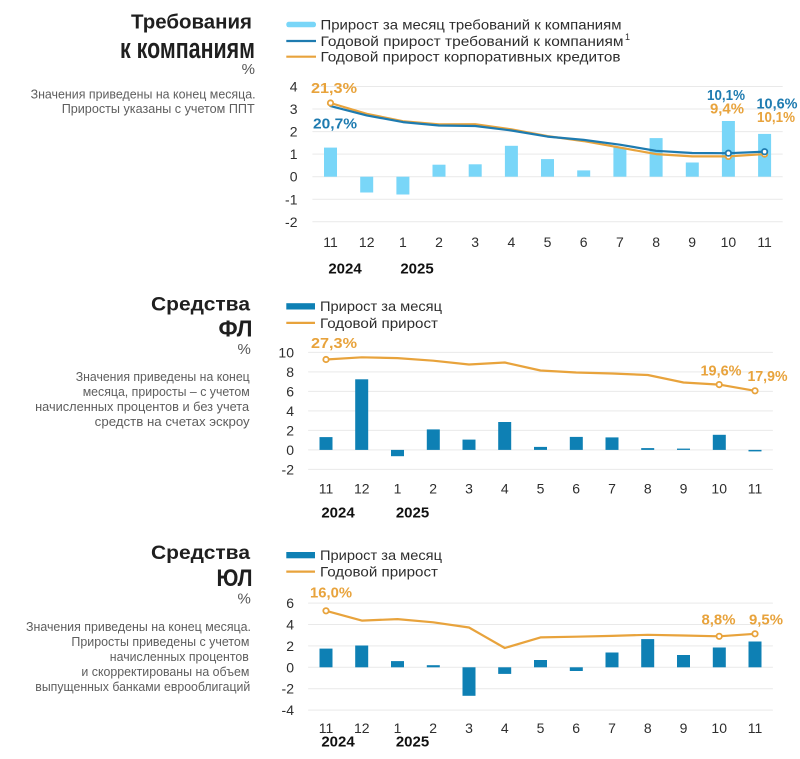 The width and height of the screenshot is (800, 759). What do you see at coordinates (160, 641) in the screenshot?
I see `svg-text: Приросты приведены с учетом` at bounding box center [160, 641].